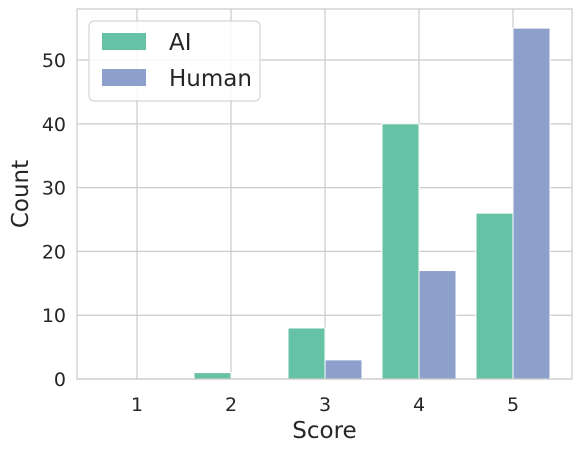  I want to click on x-tick-label: 1, so click(137, 405).